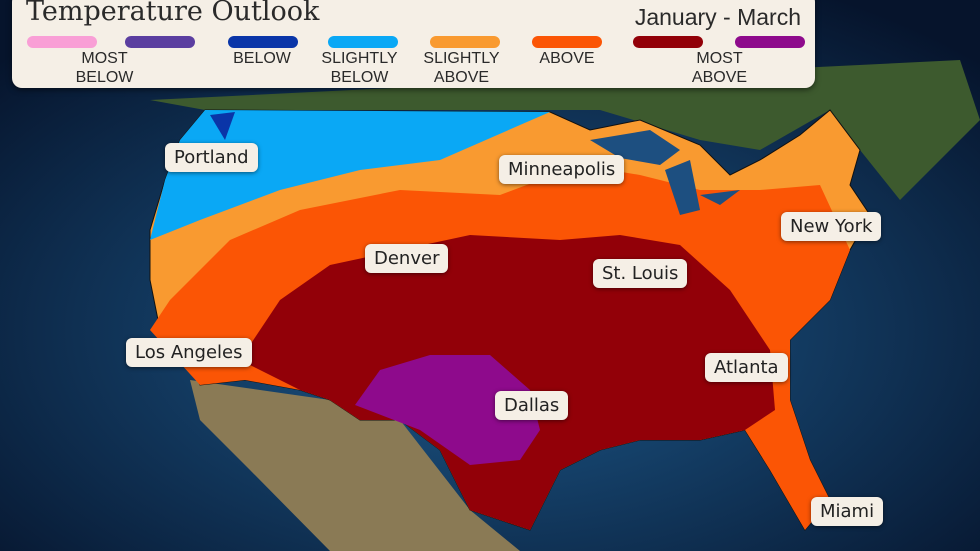  What do you see at coordinates (350, 175) in the screenshot?
I see `zone-slightly-below` at bounding box center [350, 175].